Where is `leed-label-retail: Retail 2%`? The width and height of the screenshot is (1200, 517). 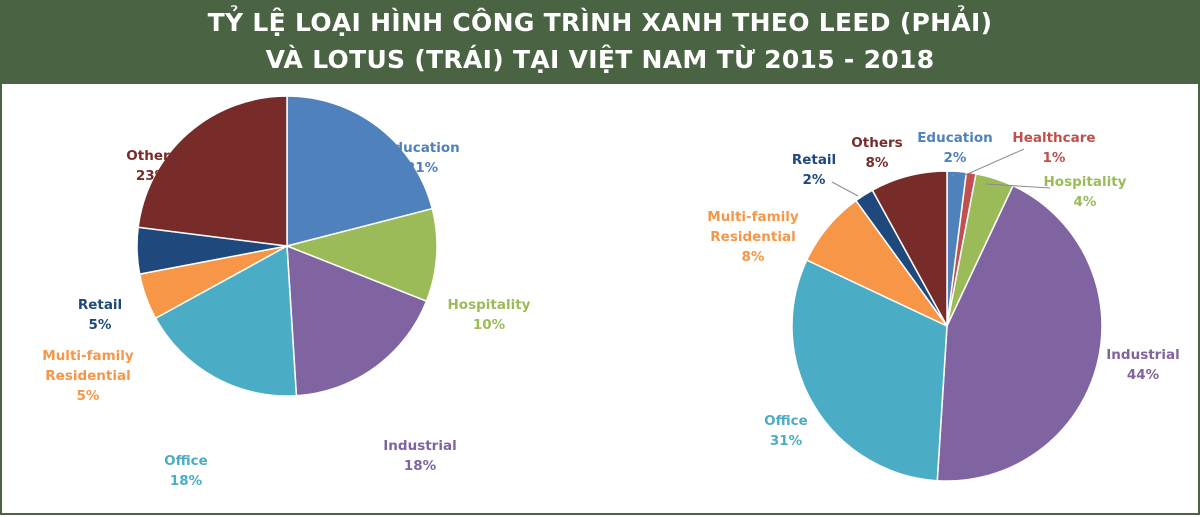
leed-label-retail: Retail 2% is located at coordinates (814, 170).